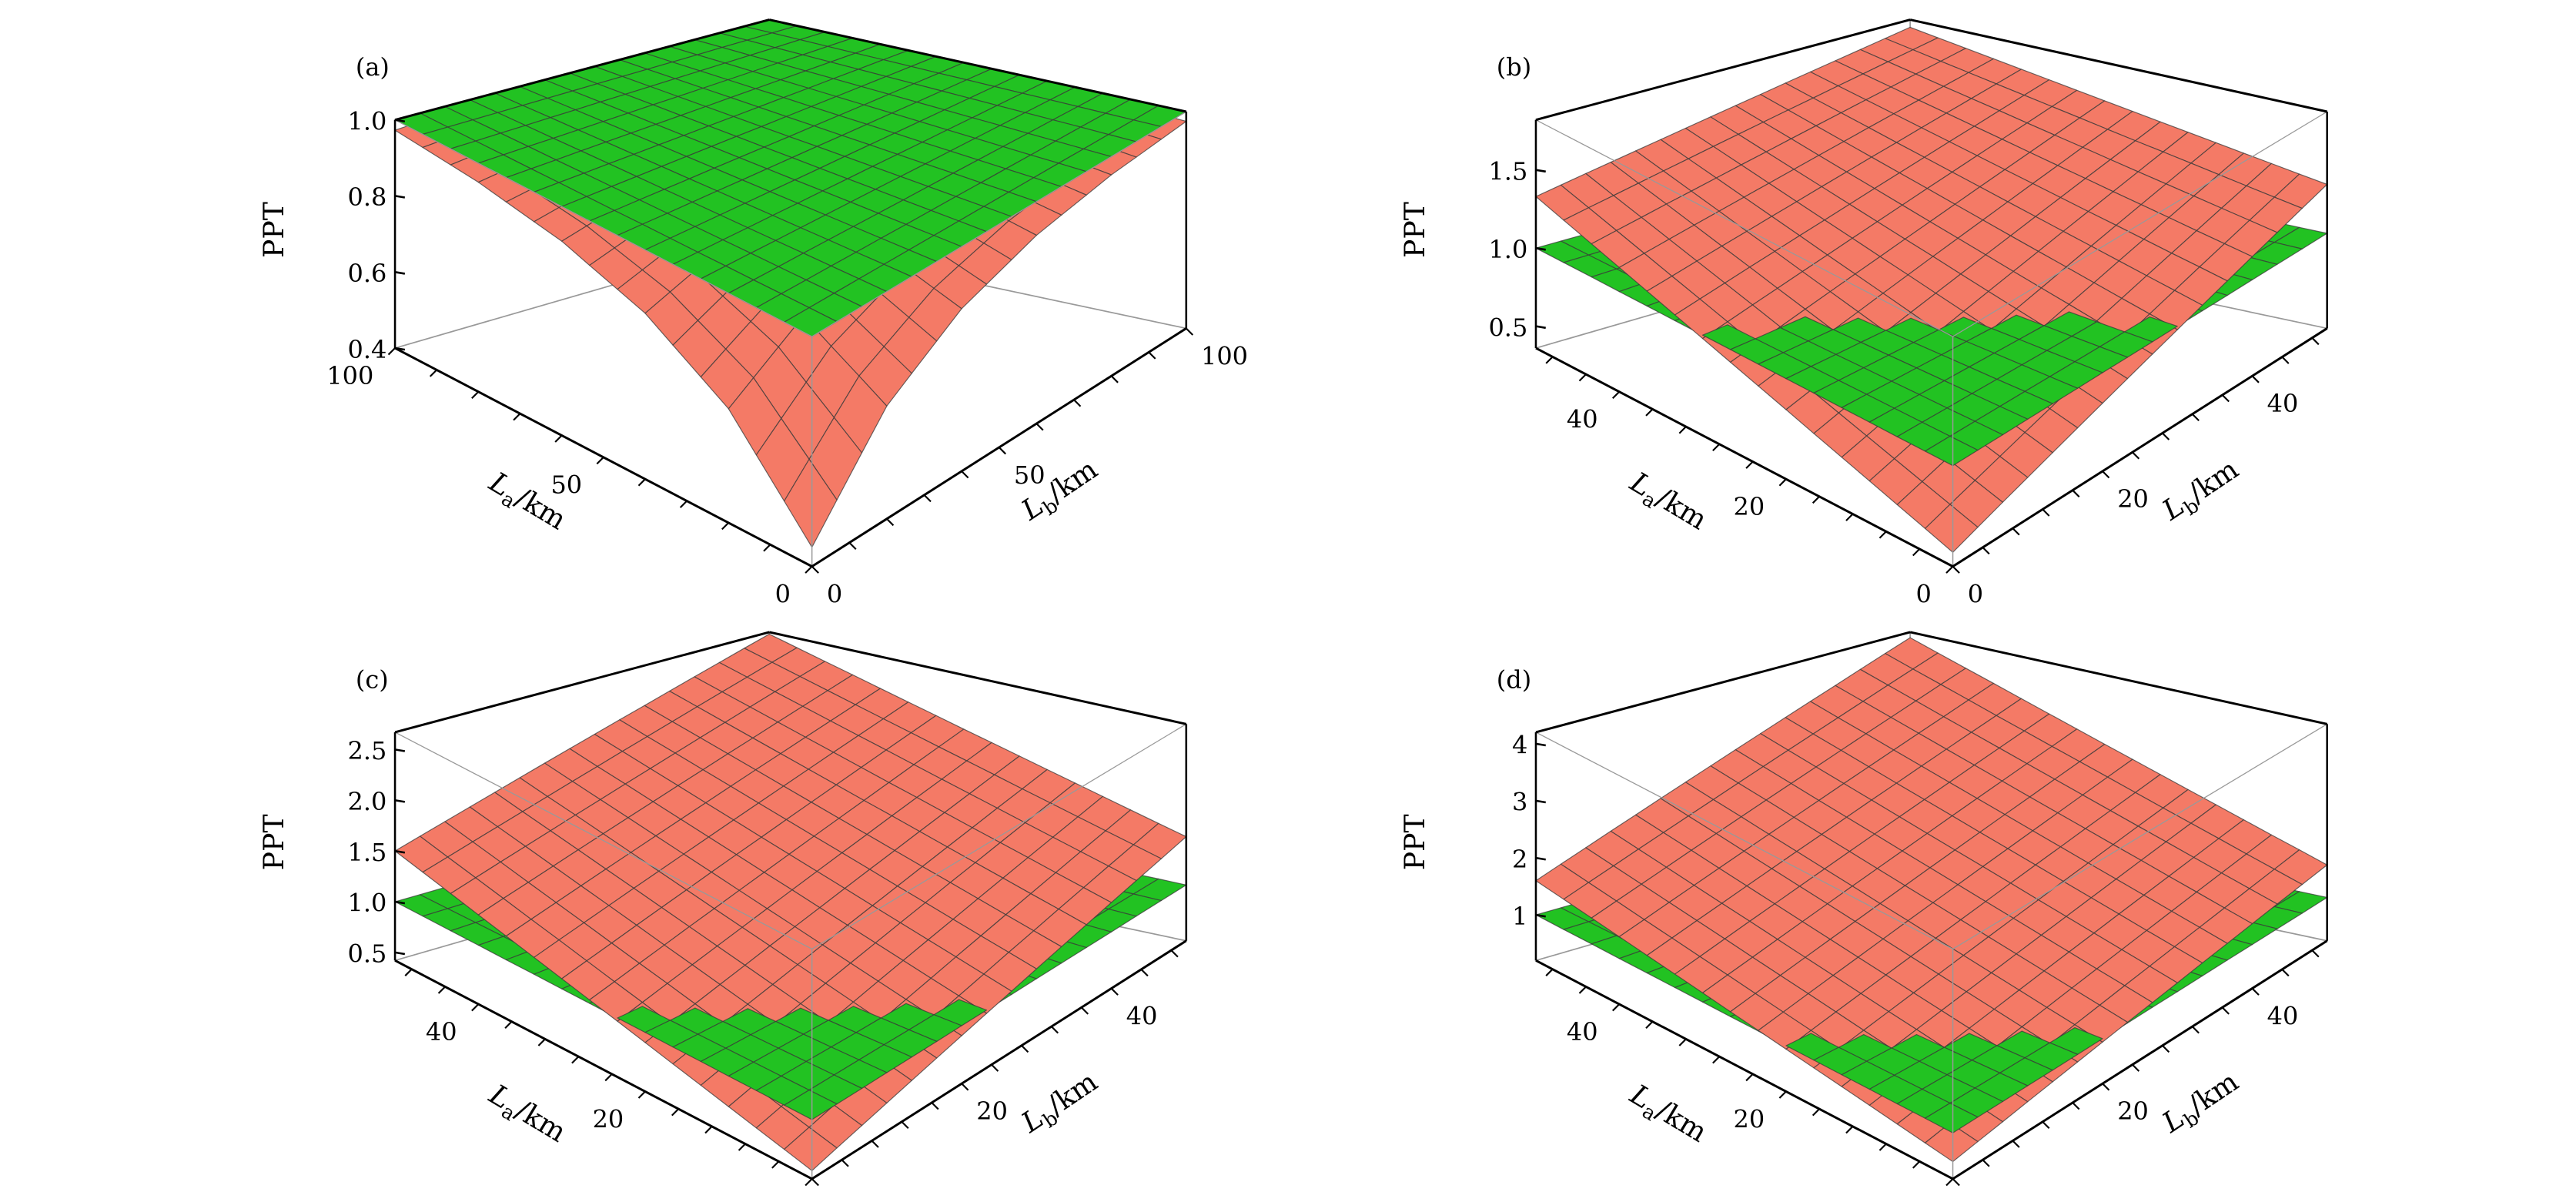 This screenshot has height=1192, width=2576. I want to click on la-tick-label: 0, so click(1923, 594).